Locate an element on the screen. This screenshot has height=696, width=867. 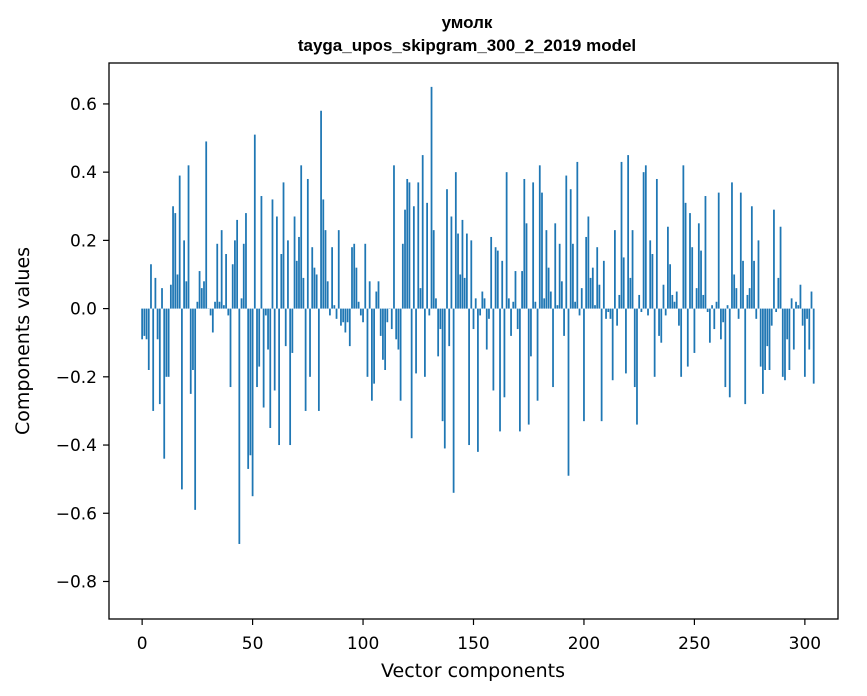
x-tick-label: 0 is located at coordinates (142, 644).